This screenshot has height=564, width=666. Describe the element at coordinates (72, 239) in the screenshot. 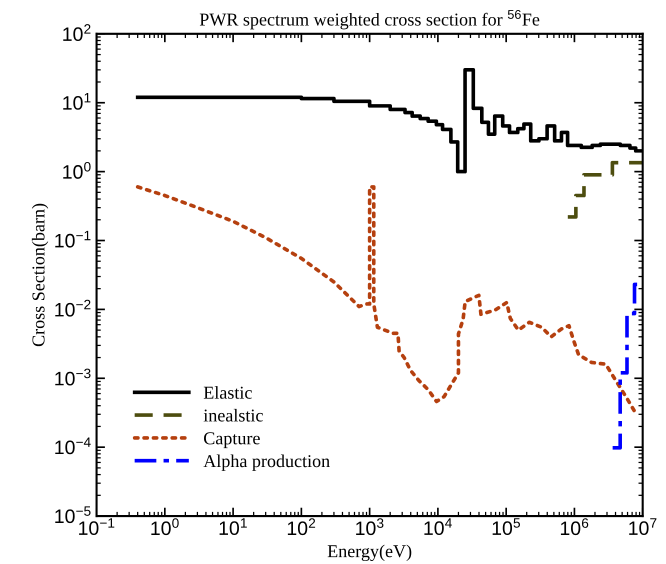

I see `y-tick-label: 10$^{−1}$` at that location.